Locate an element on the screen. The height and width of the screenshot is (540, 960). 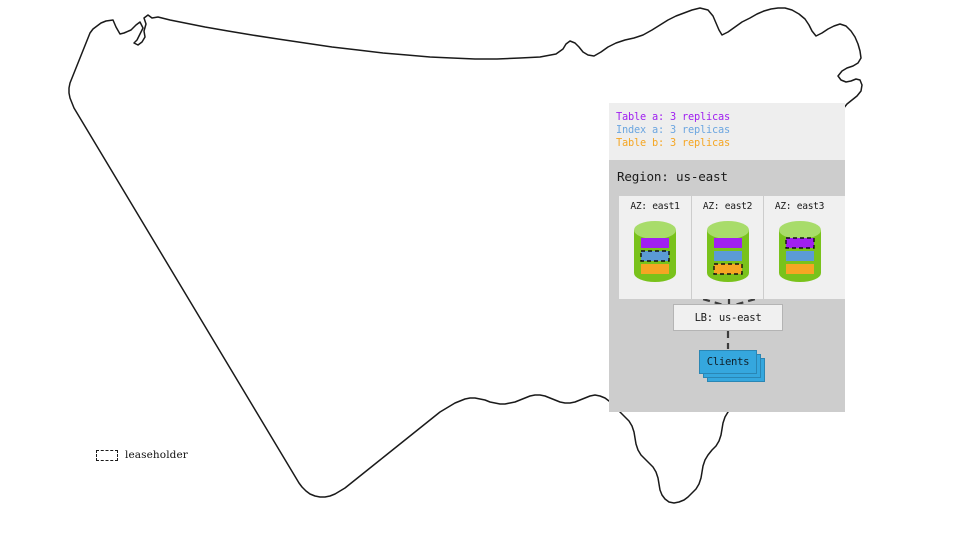
load-balancer-box: LB: us-east is located at coordinates (728, 317).